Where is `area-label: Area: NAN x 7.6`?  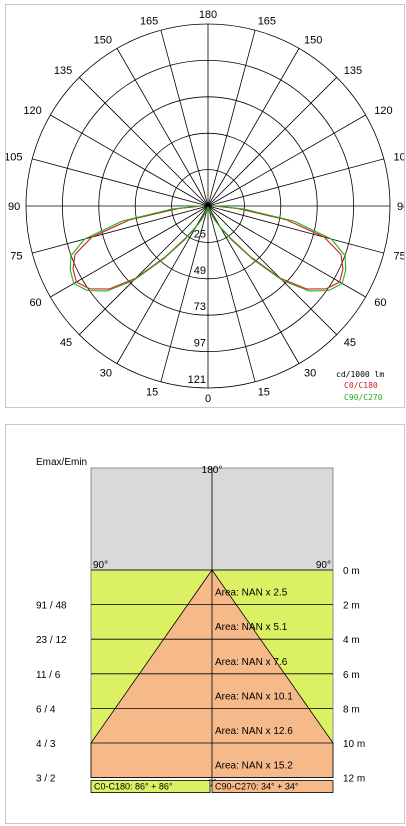 area-label: Area: NAN x 7.6 is located at coordinates (251, 662).